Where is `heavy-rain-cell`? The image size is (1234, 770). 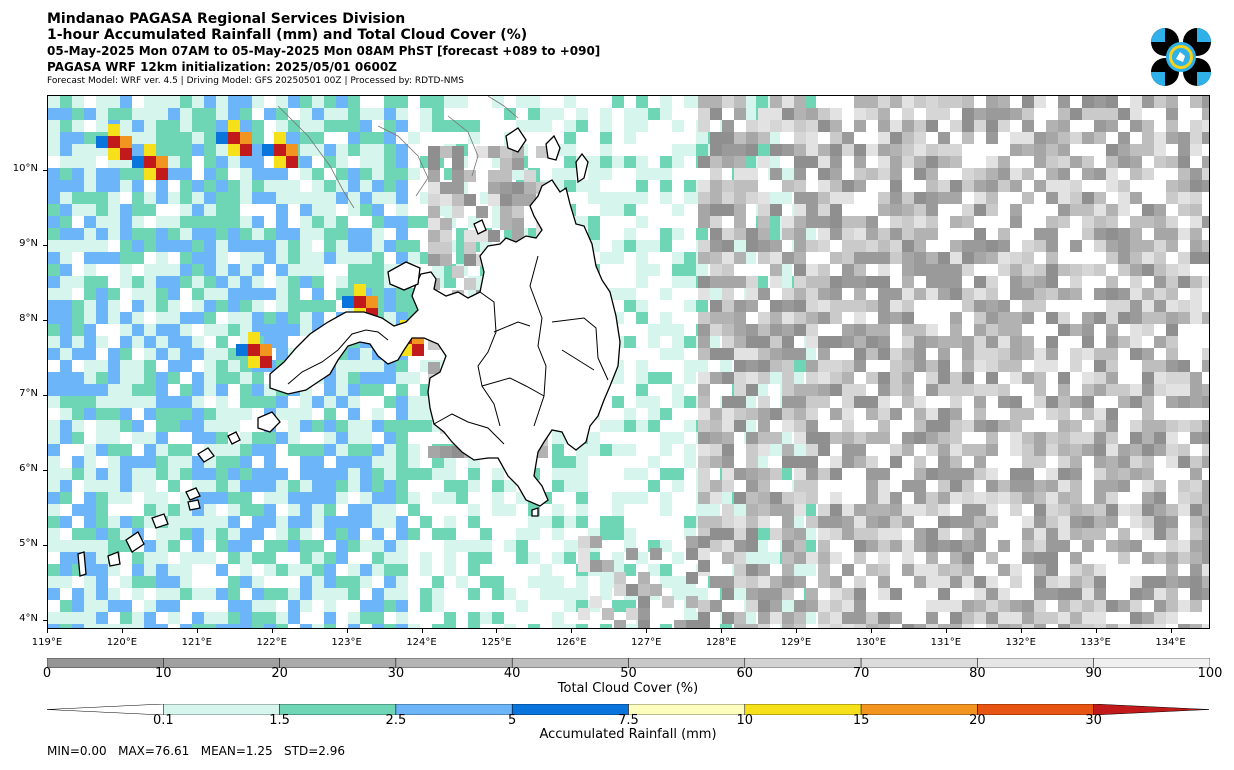 heavy-rain-cell is located at coordinates (126, 154).